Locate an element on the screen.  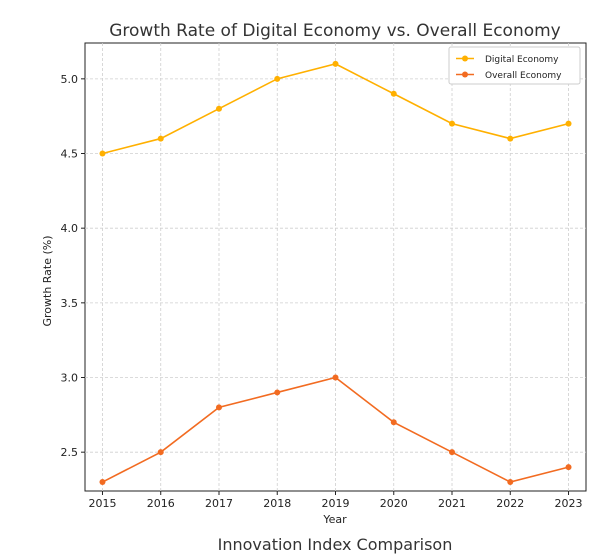
series-digital-economy is located at coordinates (335, 108).